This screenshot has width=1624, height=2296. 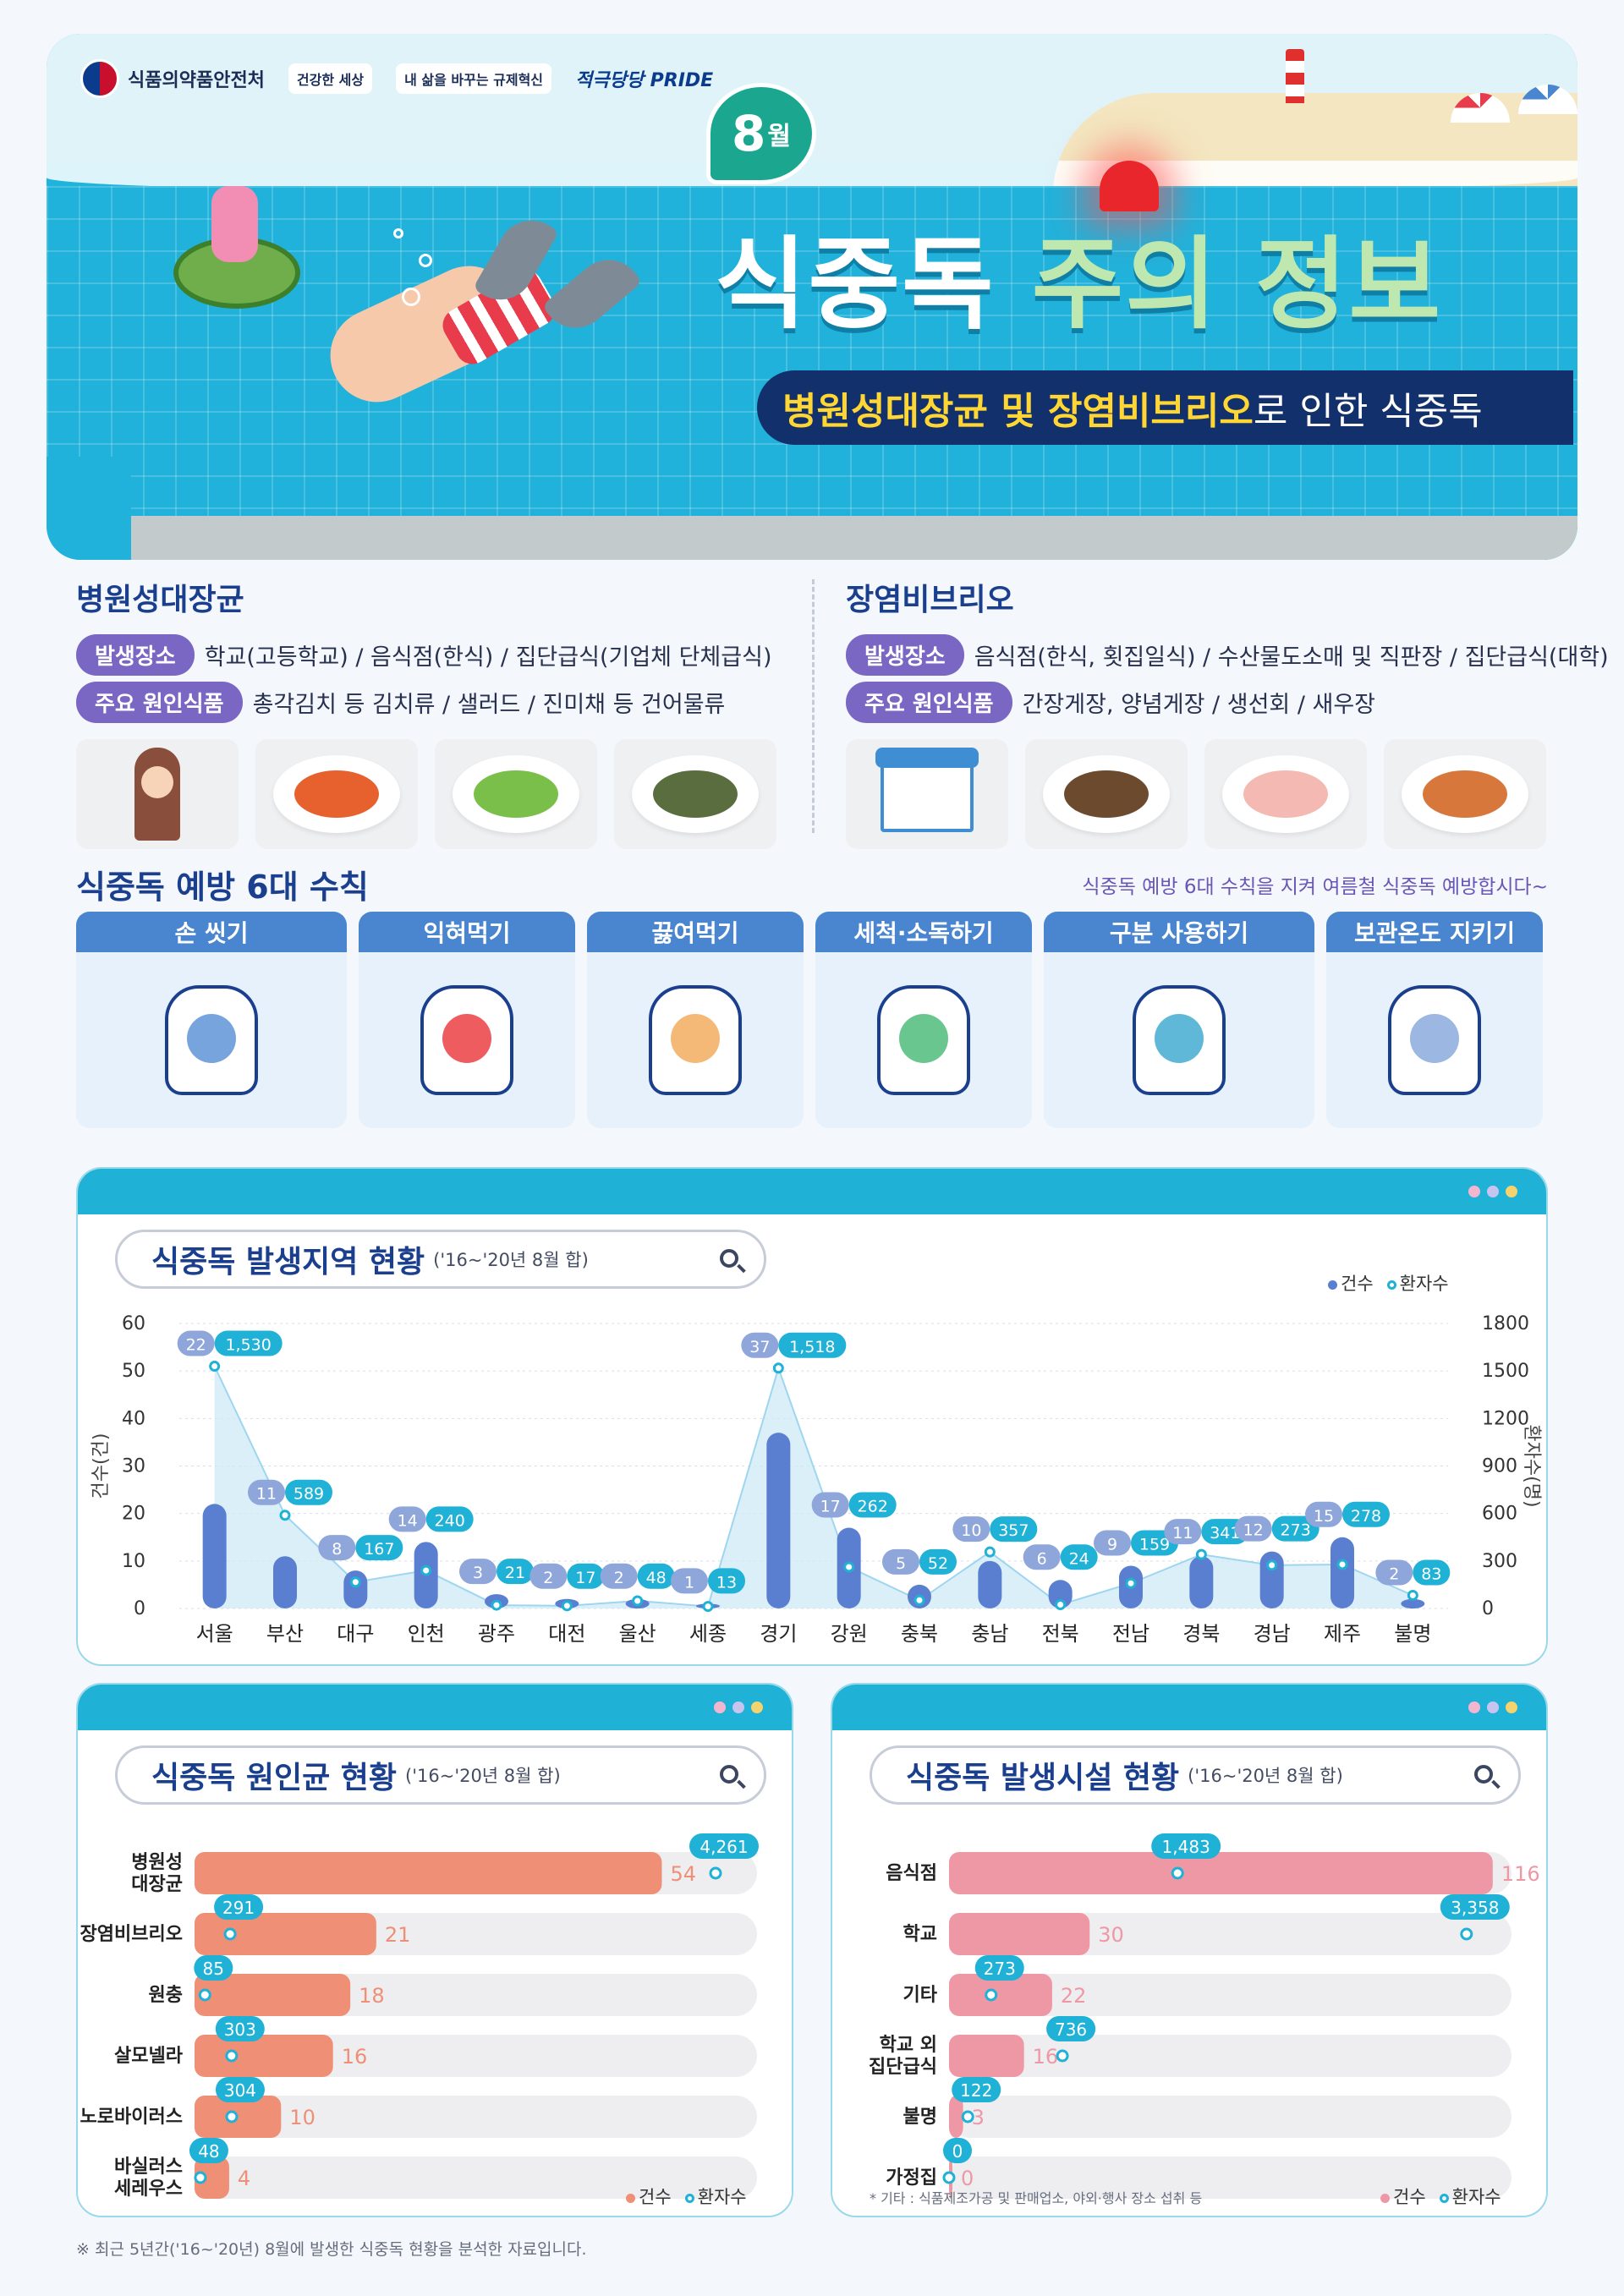 What do you see at coordinates (814, 1487) in the screenshot?
I see `patients-area` at bounding box center [814, 1487].